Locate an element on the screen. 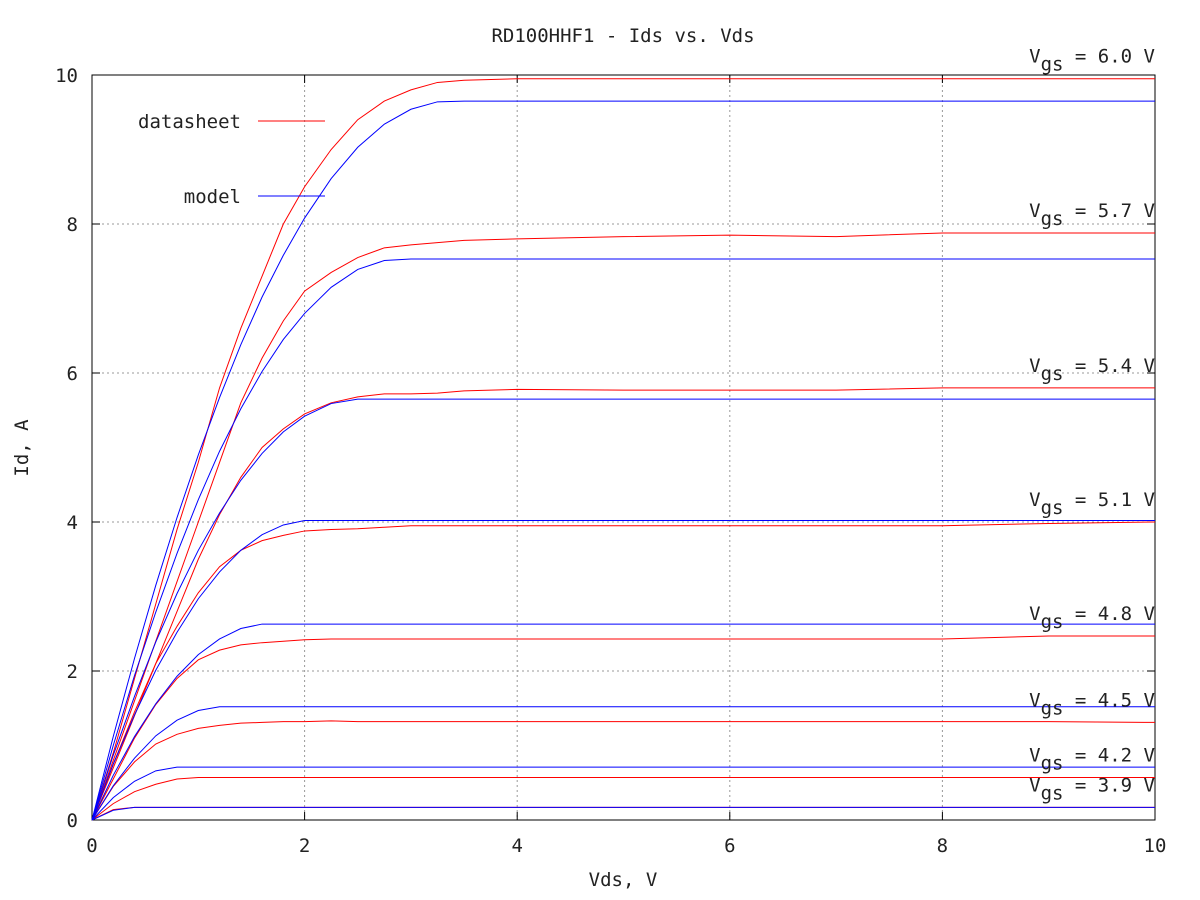 This screenshot has height=900, width=1200. annotation-suffix: = 4.5 V is located at coordinates (1109, 700).